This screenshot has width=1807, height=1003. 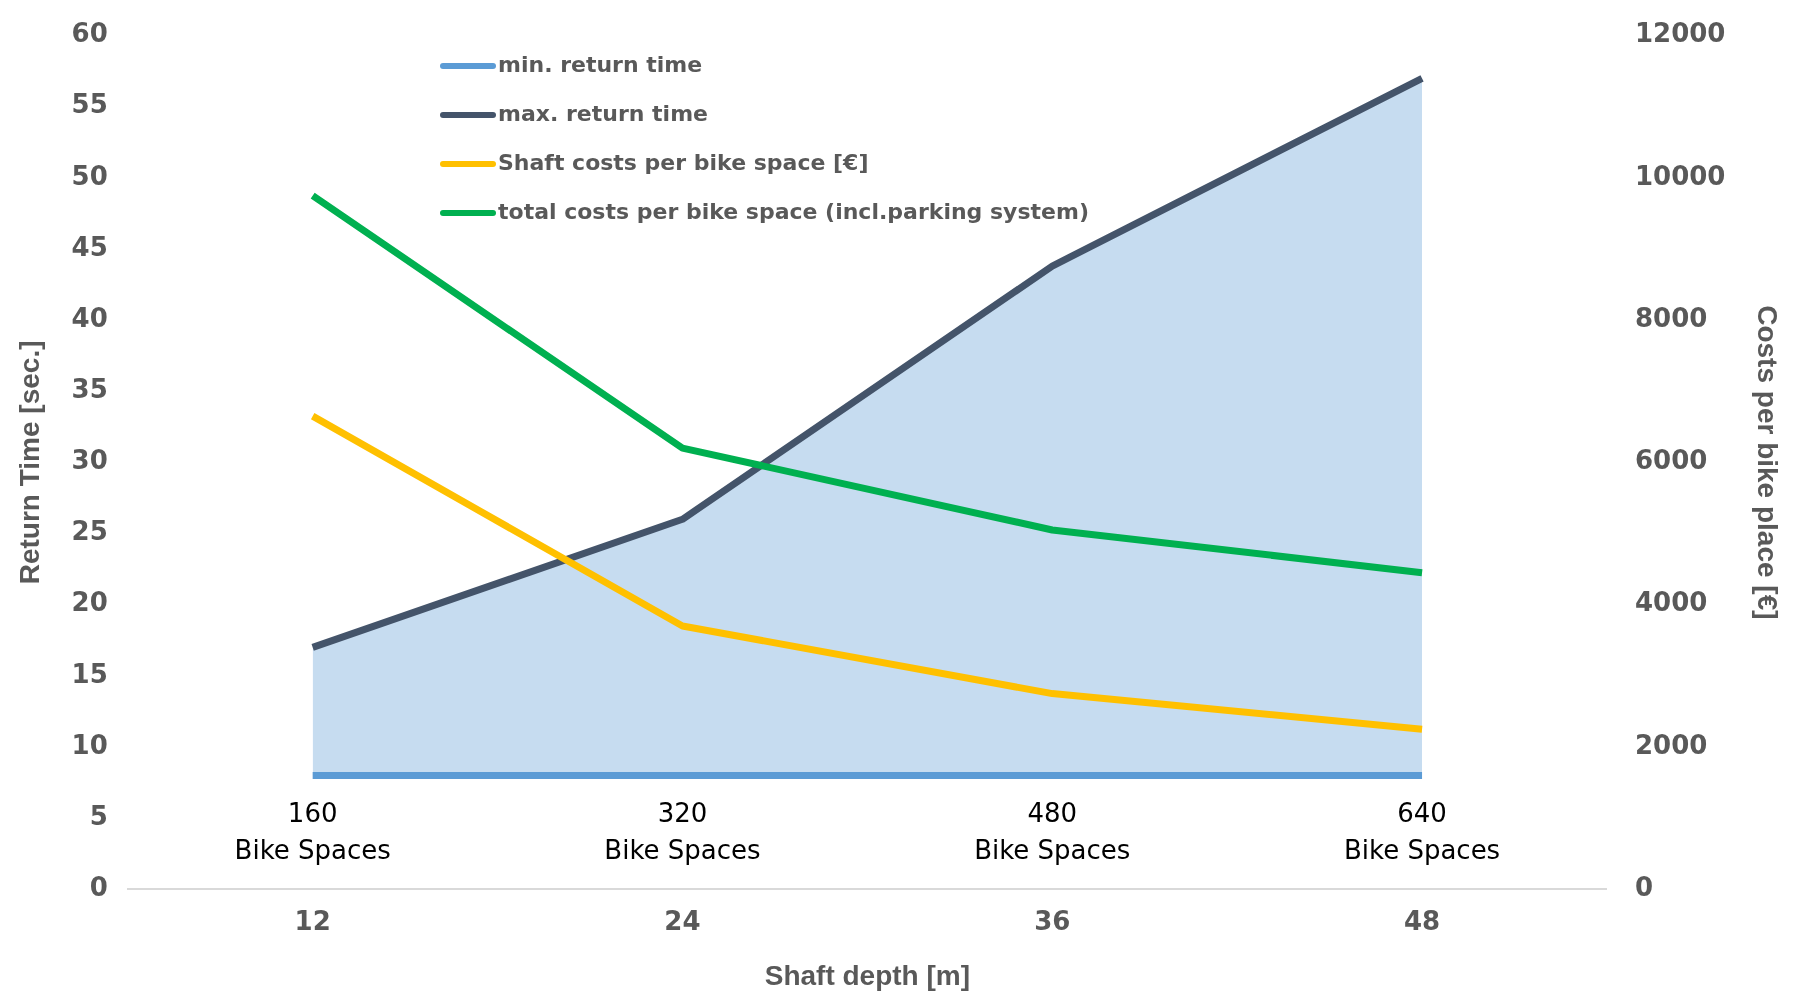 What do you see at coordinates (89, 460) in the screenshot?
I see `y-tick-label: 30` at bounding box center [89, 460].